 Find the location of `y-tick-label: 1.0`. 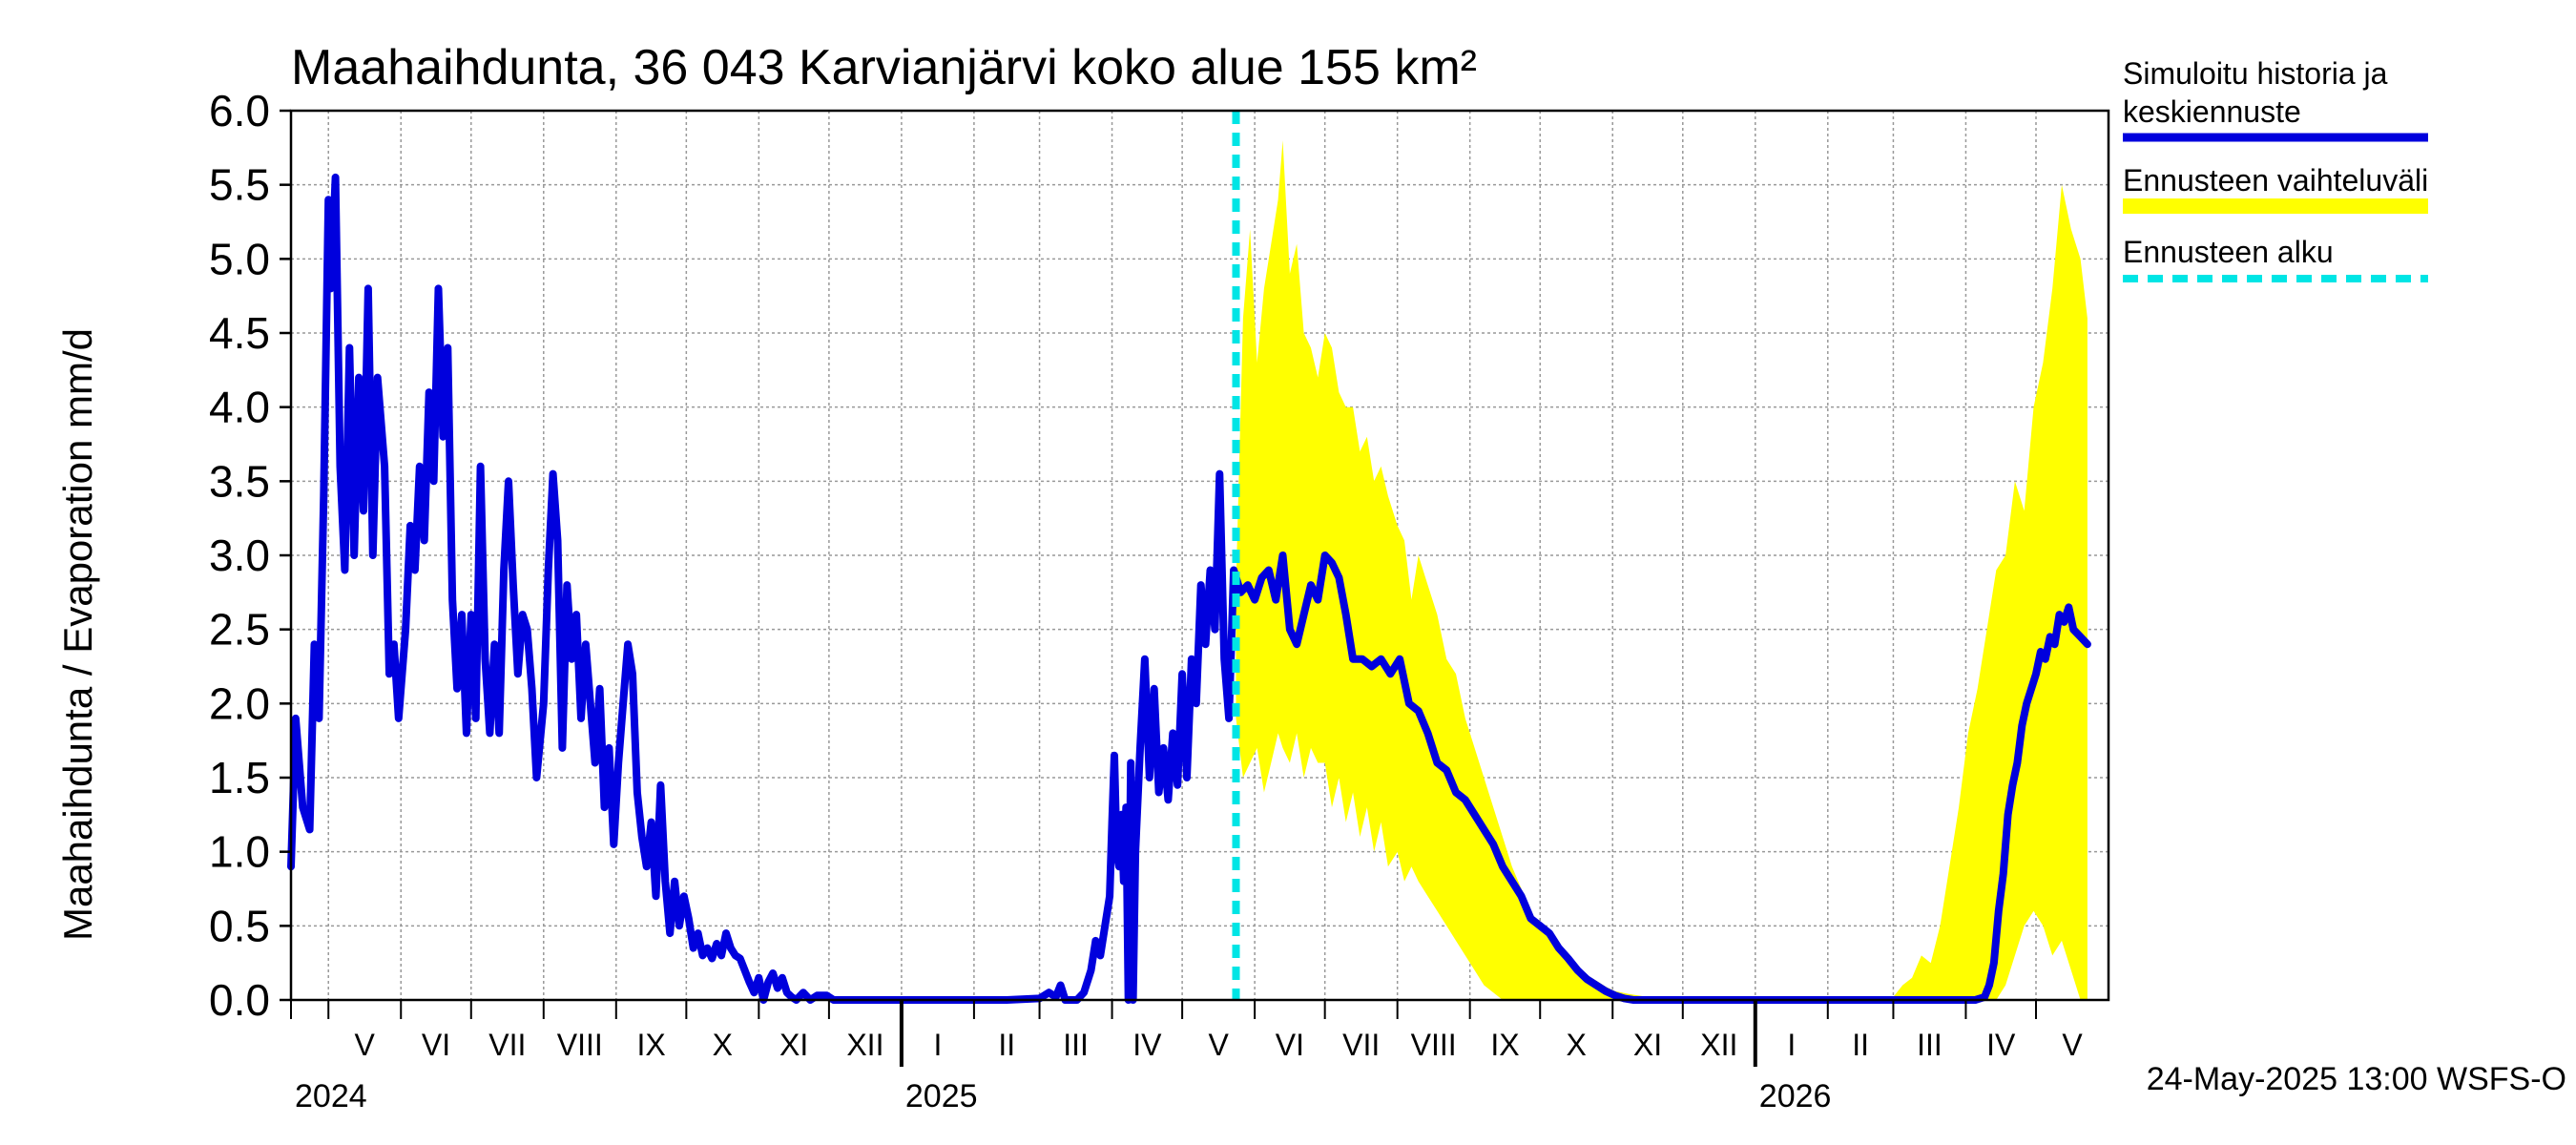

y-tick-label: 1.0 is located at coordinates (239, 852).